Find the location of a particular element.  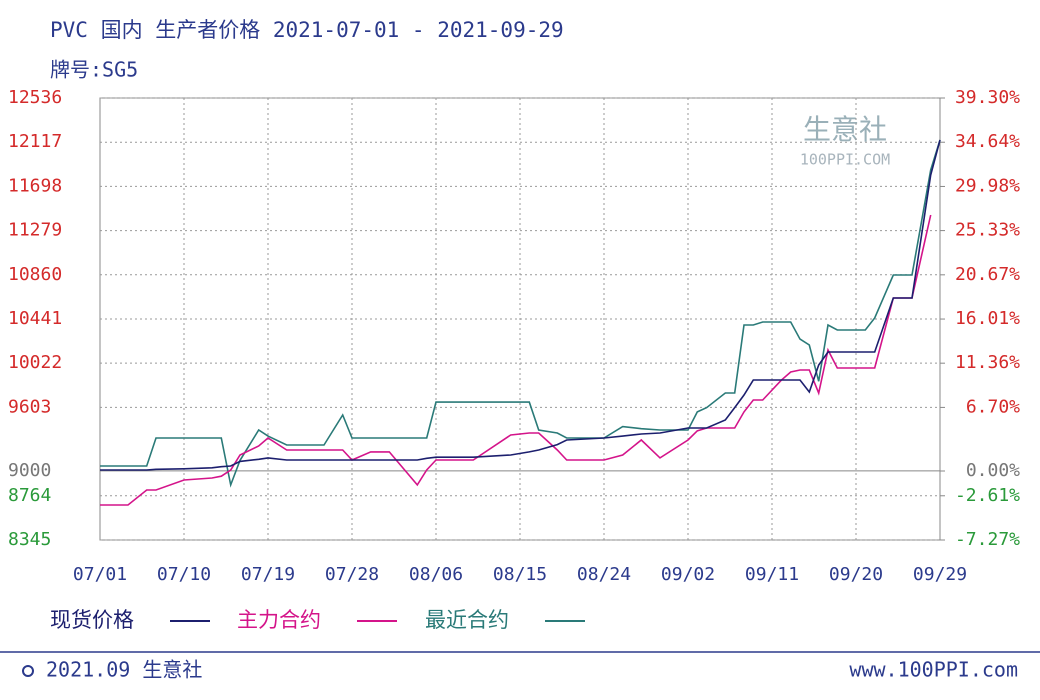

y2-tick-label: -2.61% is located at coordinates (987, 495).